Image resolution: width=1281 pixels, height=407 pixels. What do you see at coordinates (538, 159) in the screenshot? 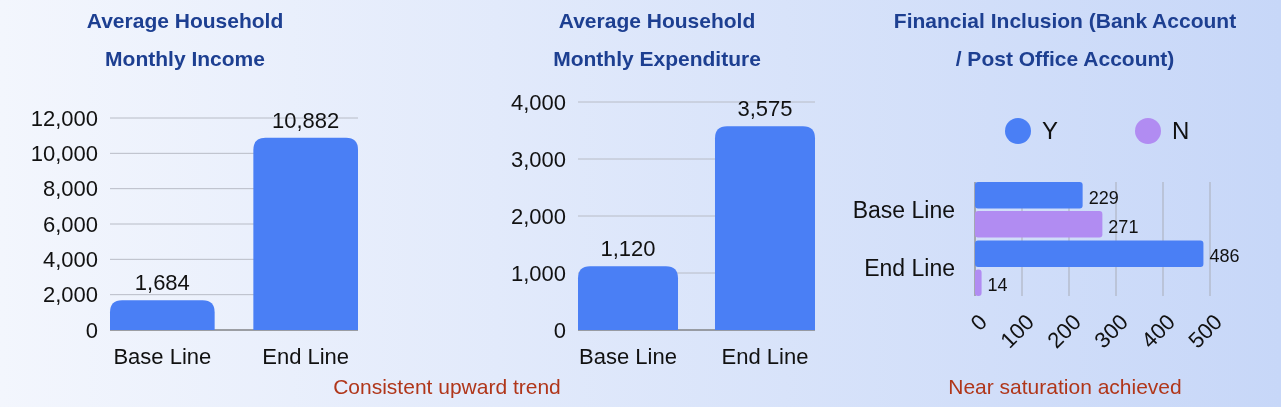
I see `y-tick-label: 3,000` at bounding box center [538, 159].